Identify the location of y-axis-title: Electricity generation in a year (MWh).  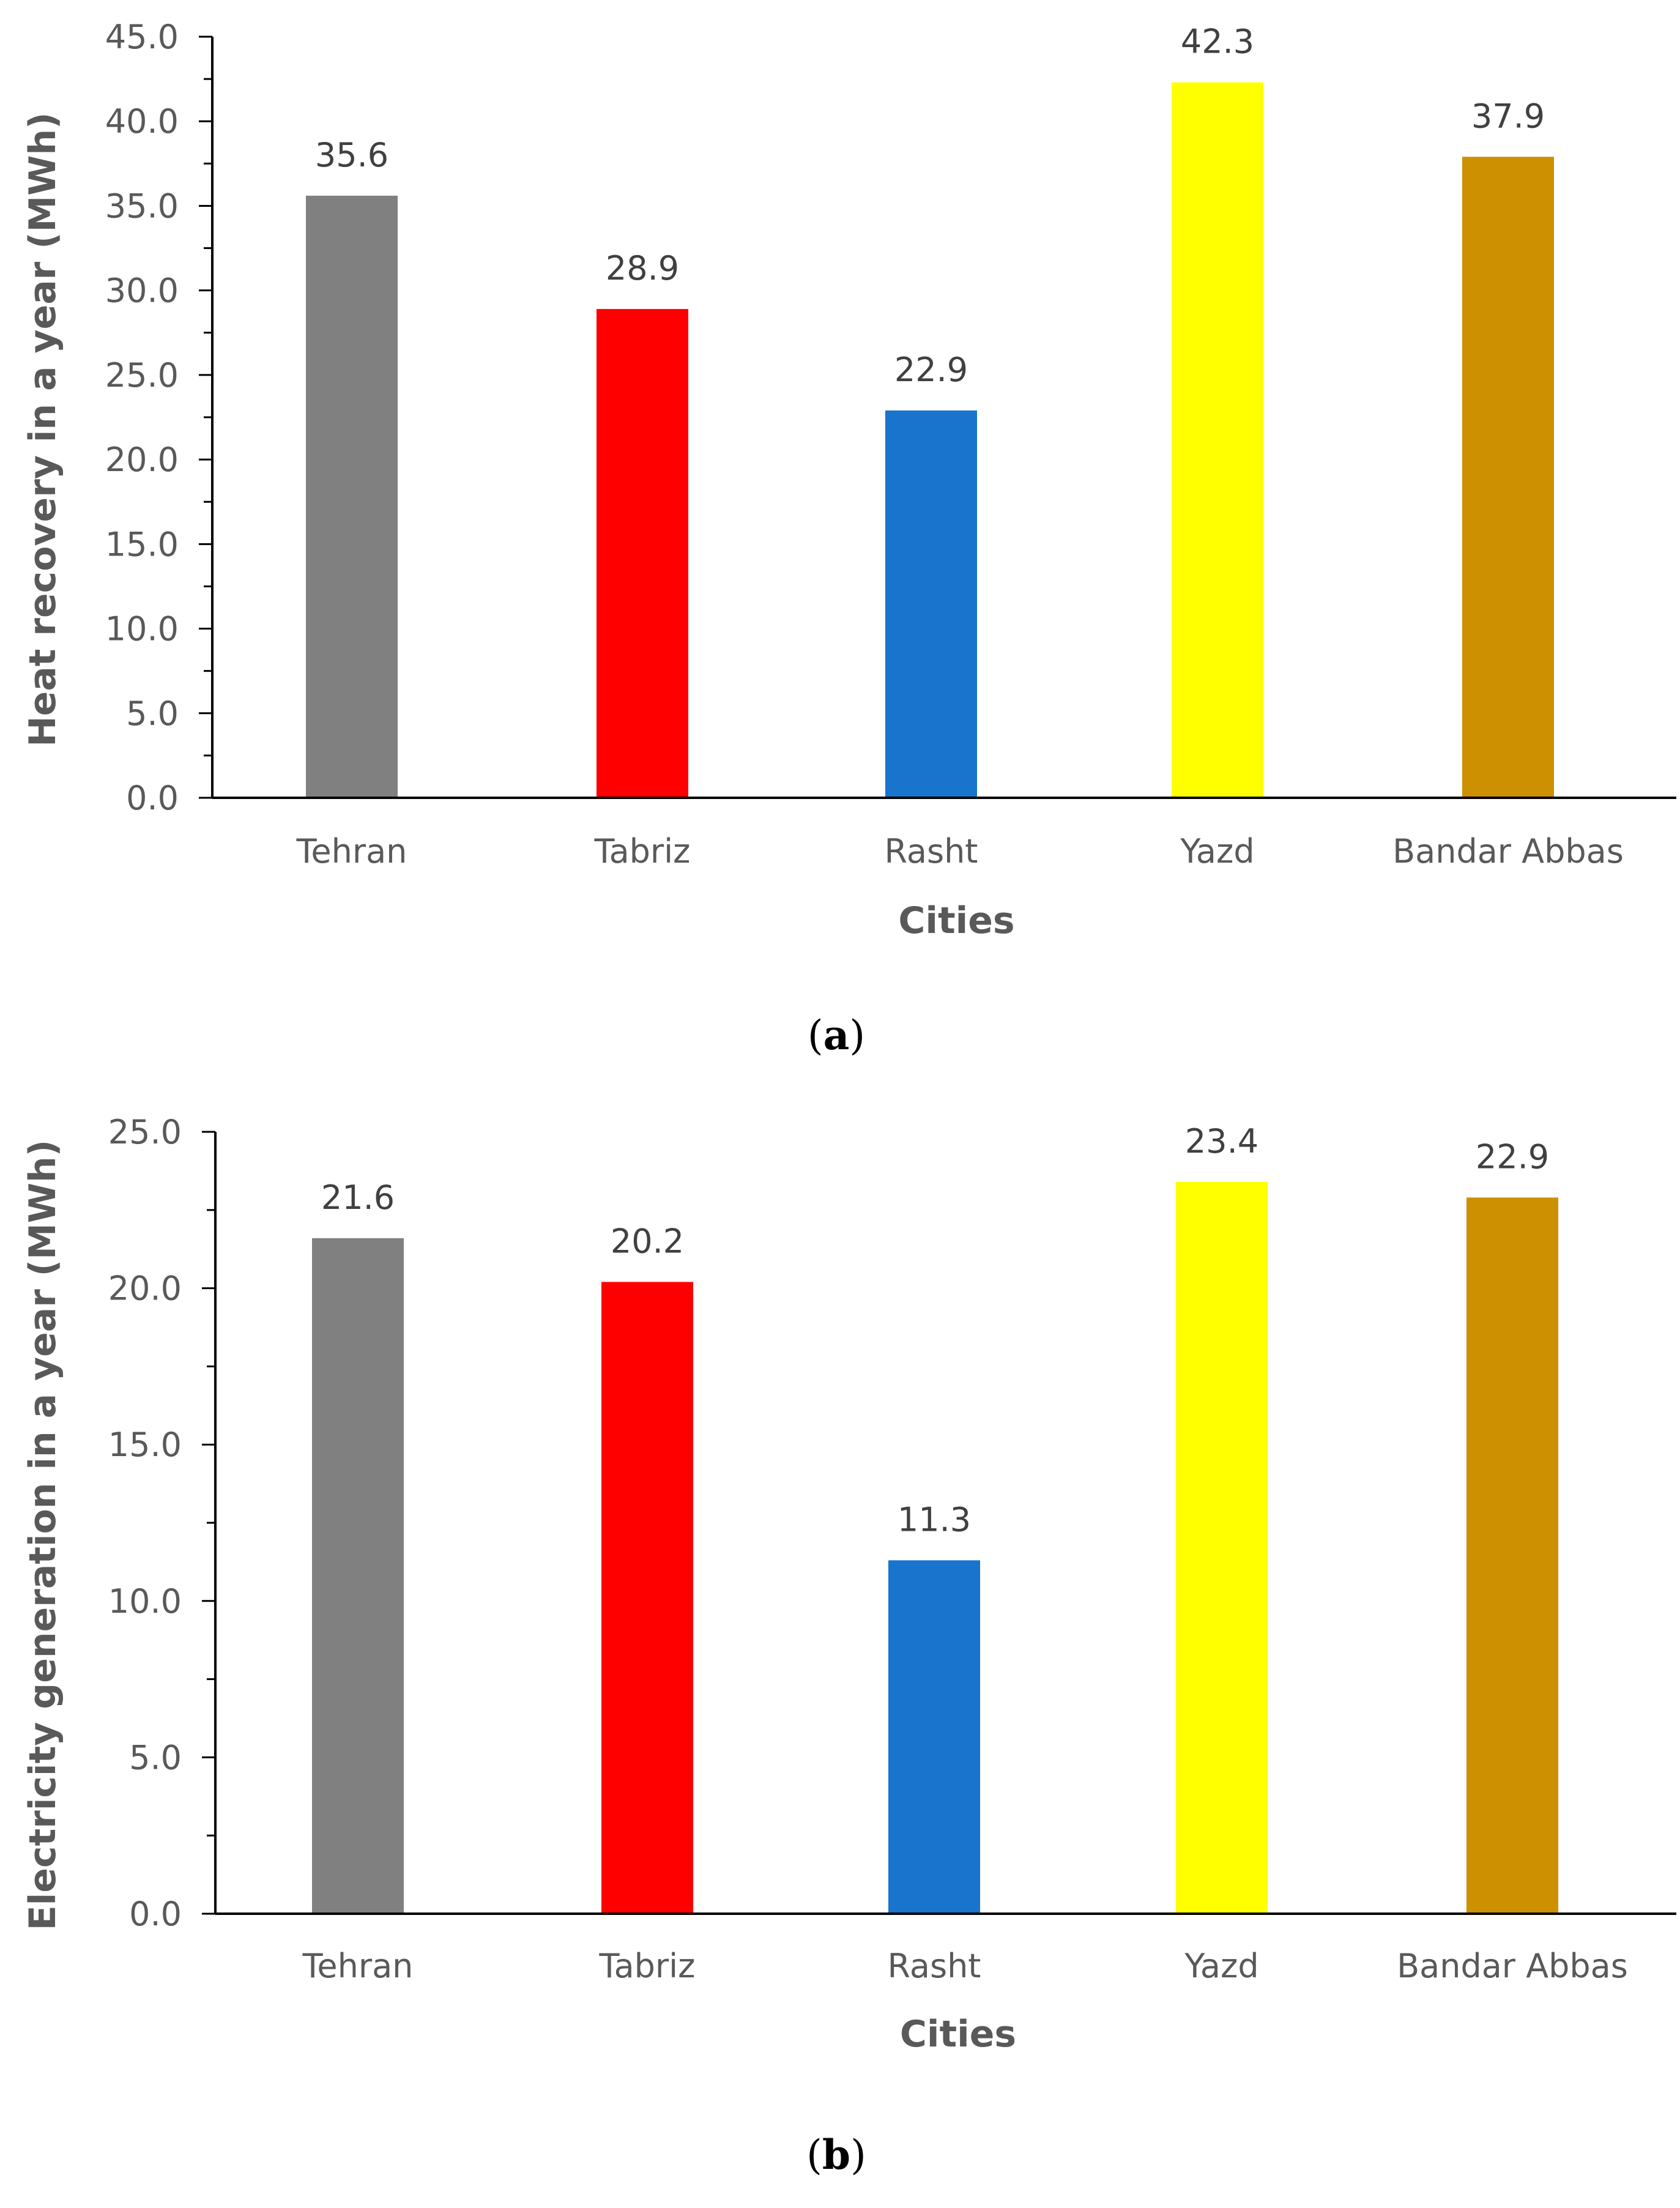
(42, 1535).